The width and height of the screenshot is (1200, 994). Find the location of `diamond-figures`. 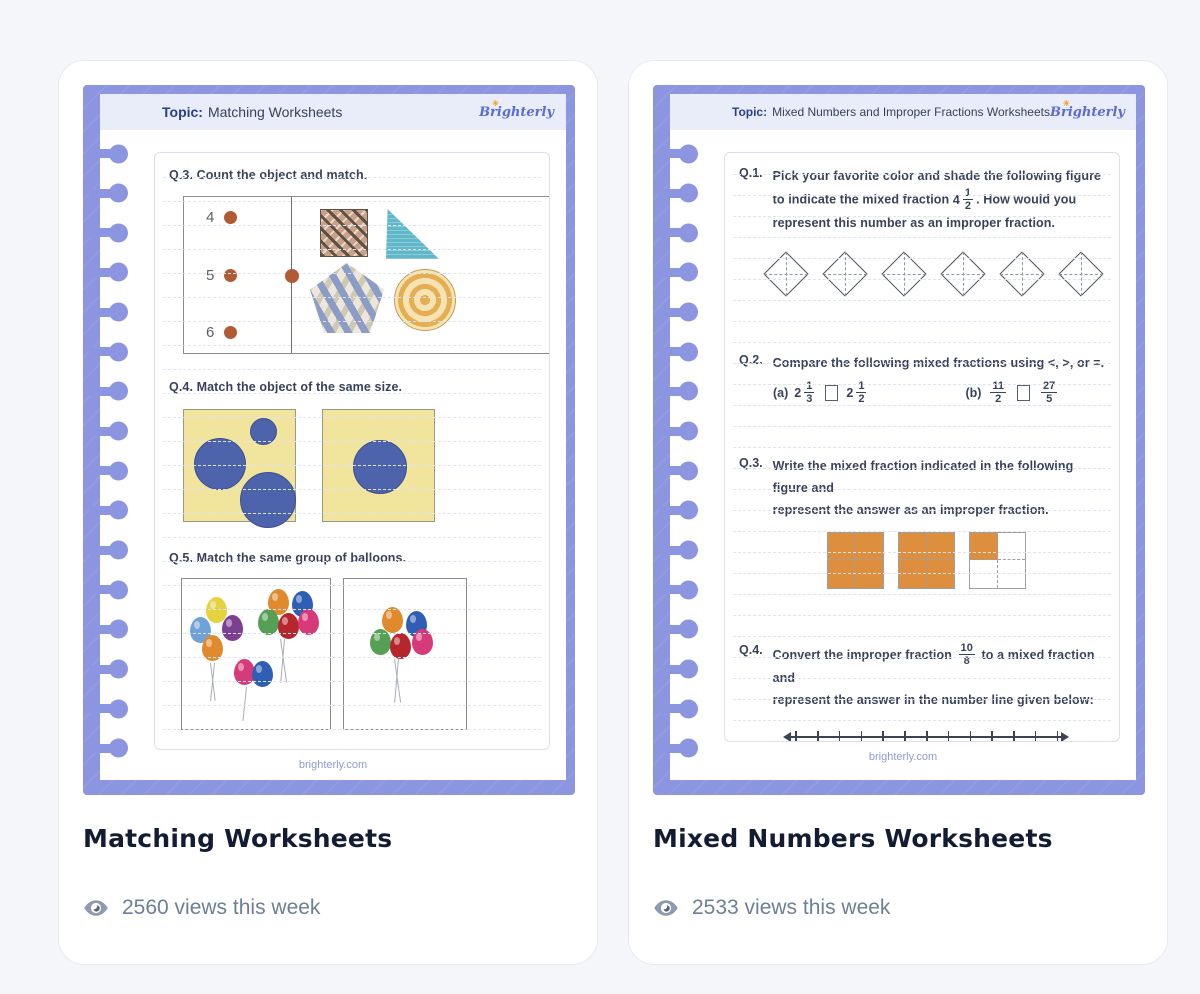

diamond-figures is located at coordinates (934, 274).